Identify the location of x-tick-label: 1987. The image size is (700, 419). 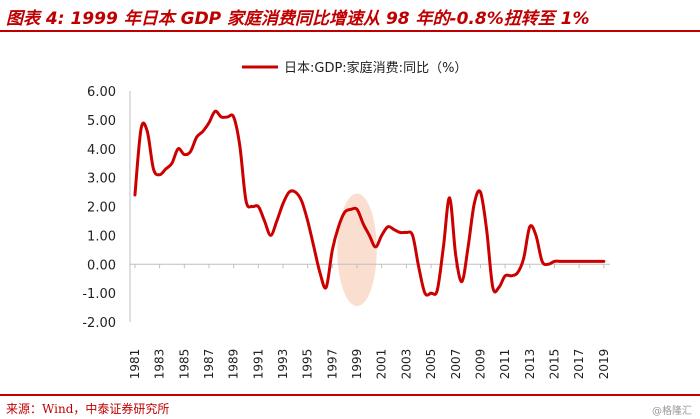
(209, 364).